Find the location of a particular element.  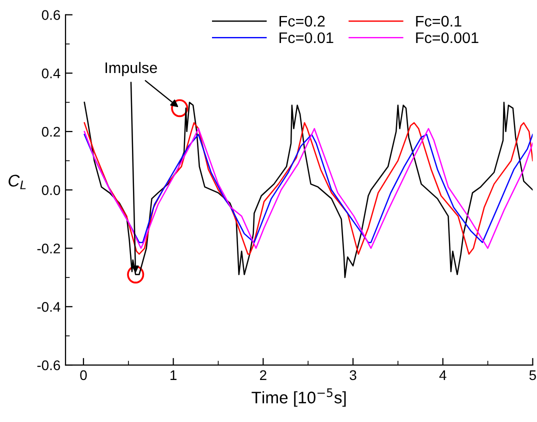

x-tick-label: 2 is located at coordinates (263, 375).